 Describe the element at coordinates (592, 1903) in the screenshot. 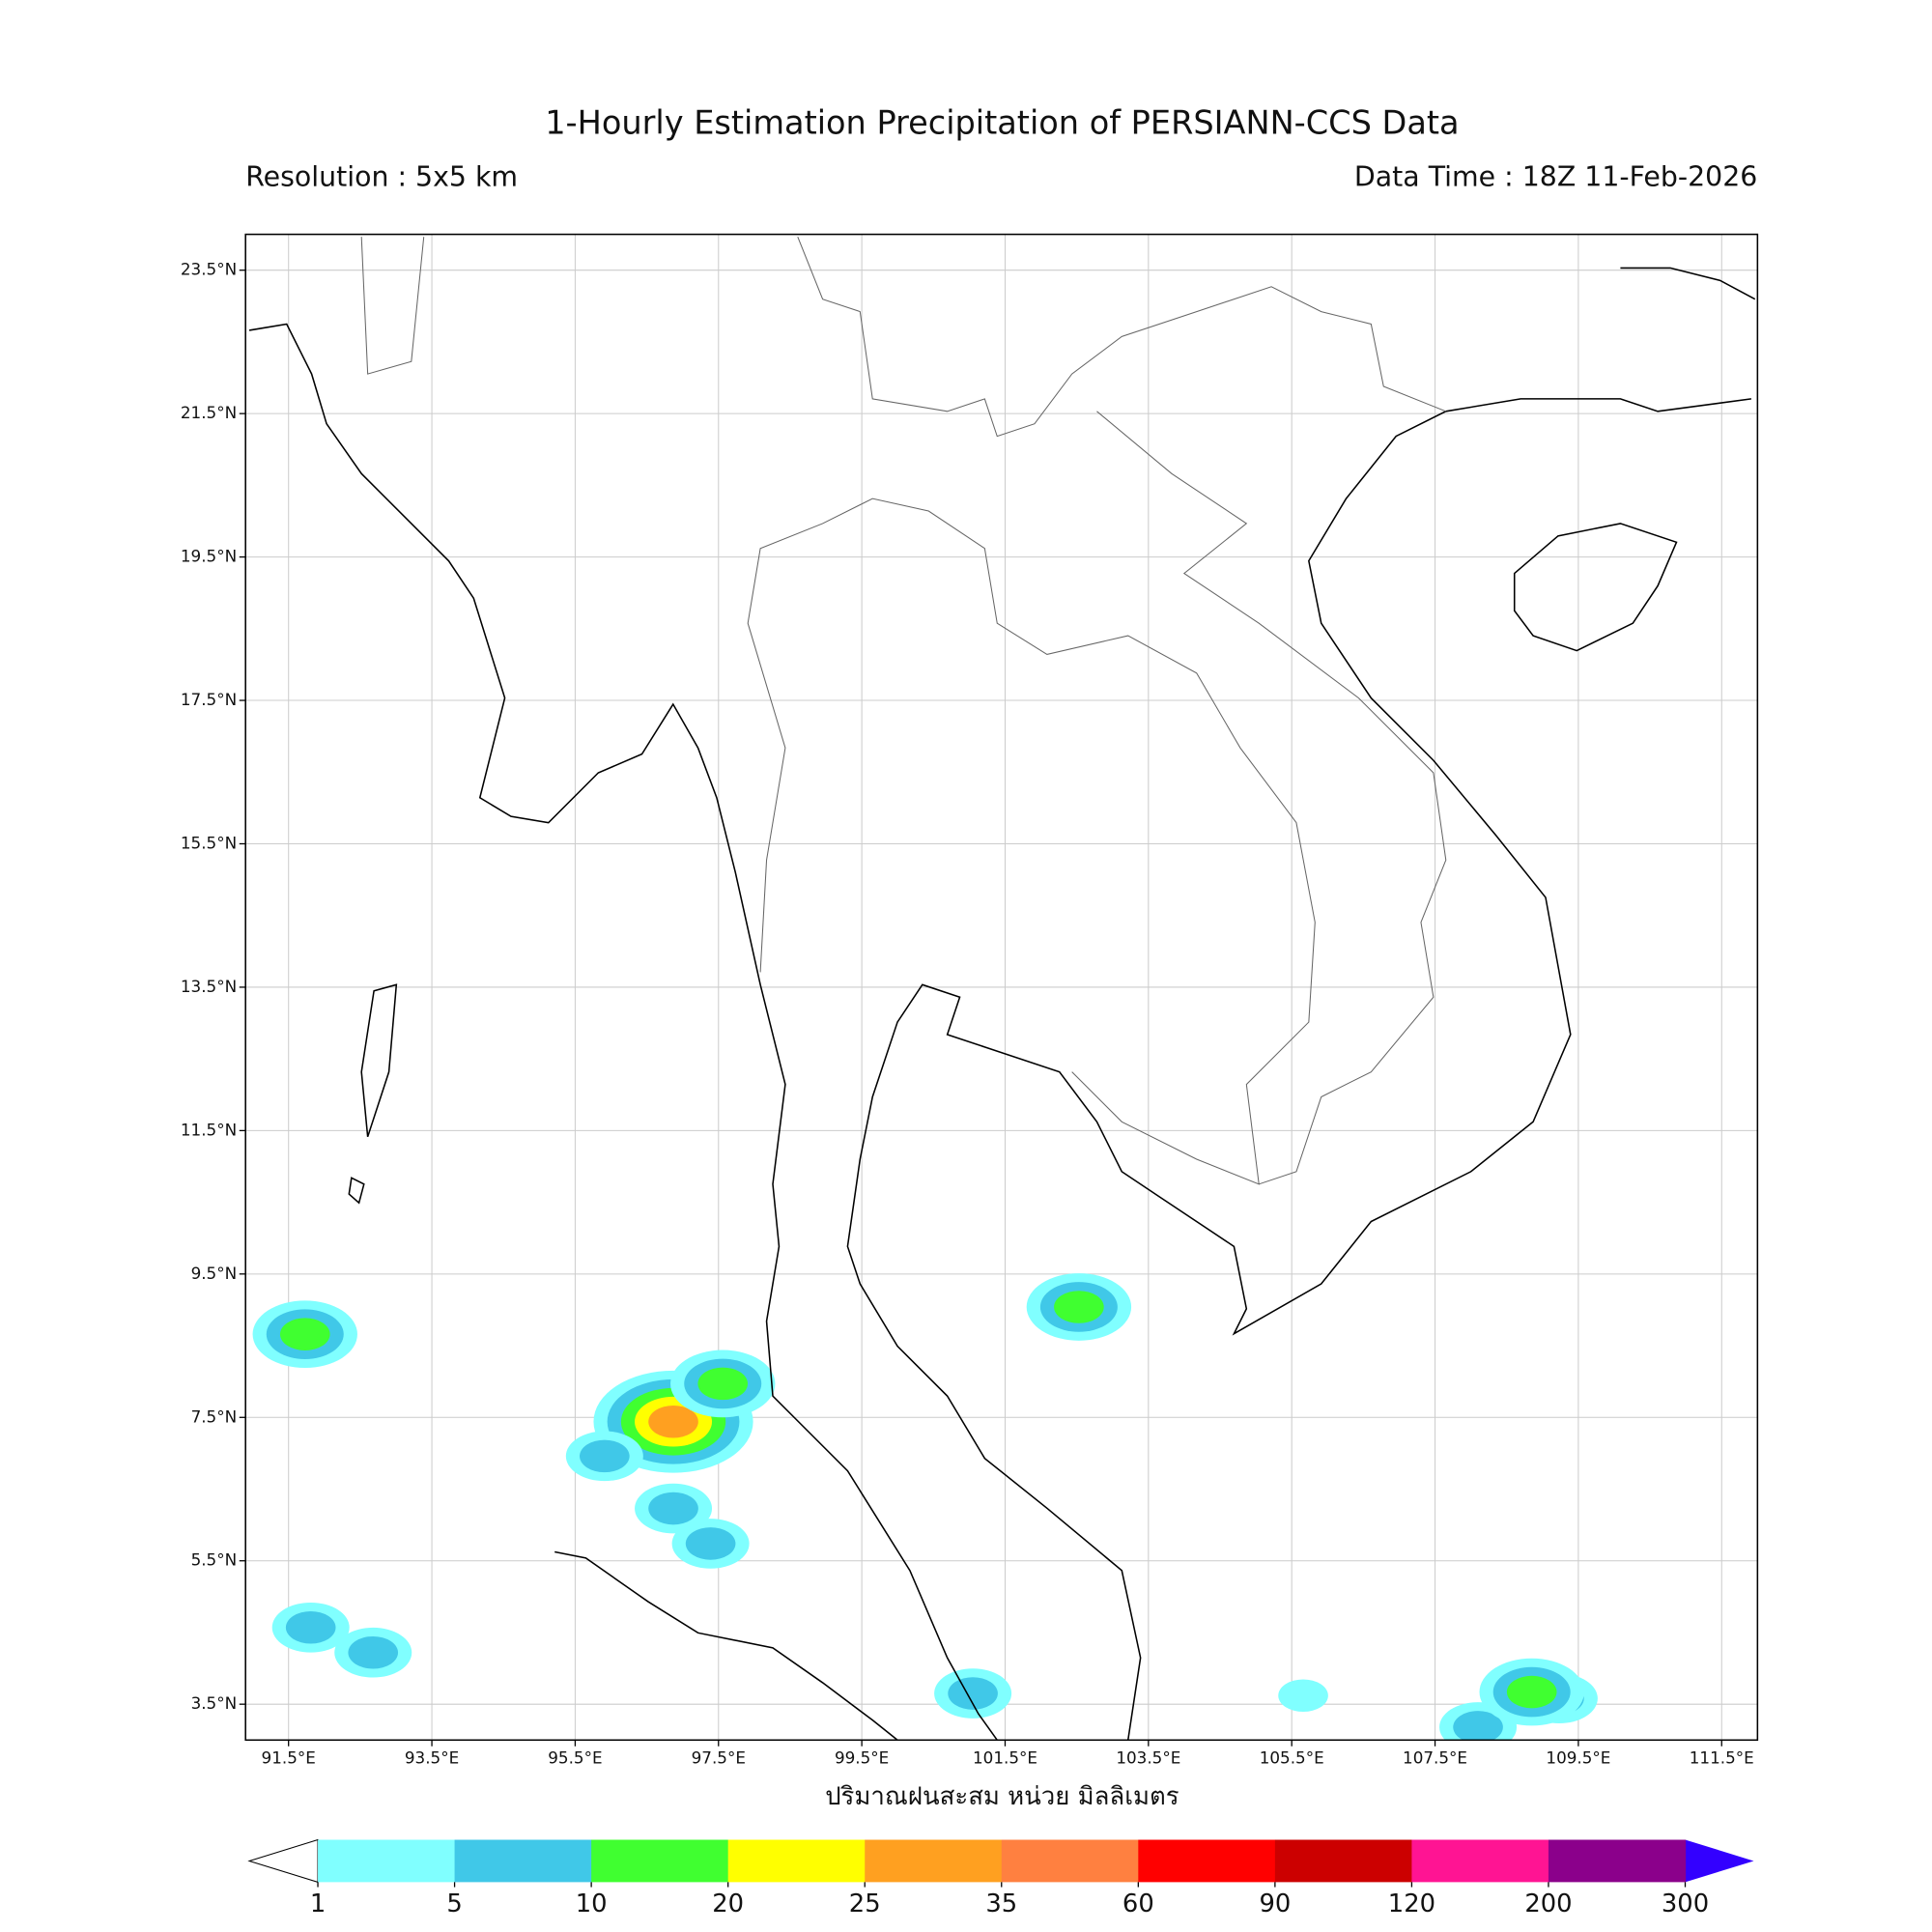

I see `colorbar-label: 10` at that location.